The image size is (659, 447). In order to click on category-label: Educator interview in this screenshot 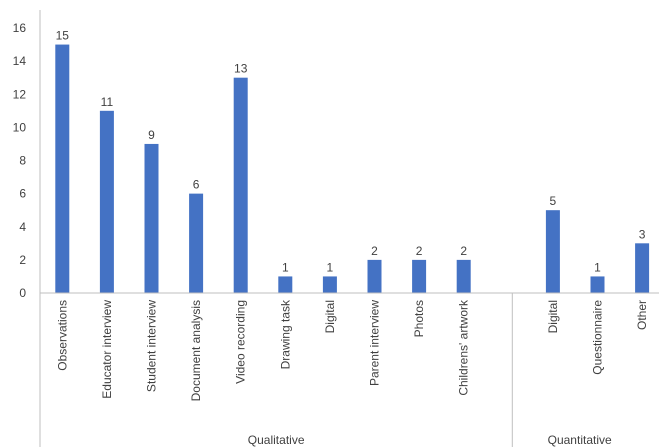, I will do `click(107, 349)`.